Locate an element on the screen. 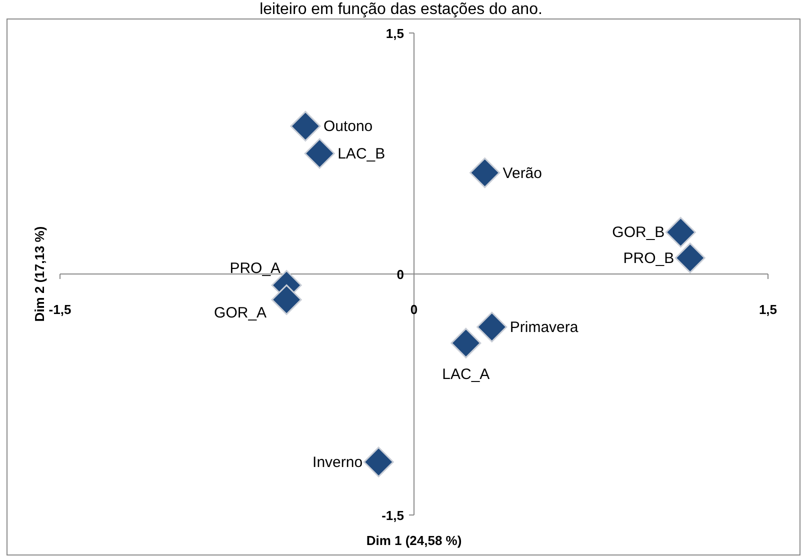 The width and height of the screenshot is (802, 557). annotation: Inverno is located at coordinates (337, 462).